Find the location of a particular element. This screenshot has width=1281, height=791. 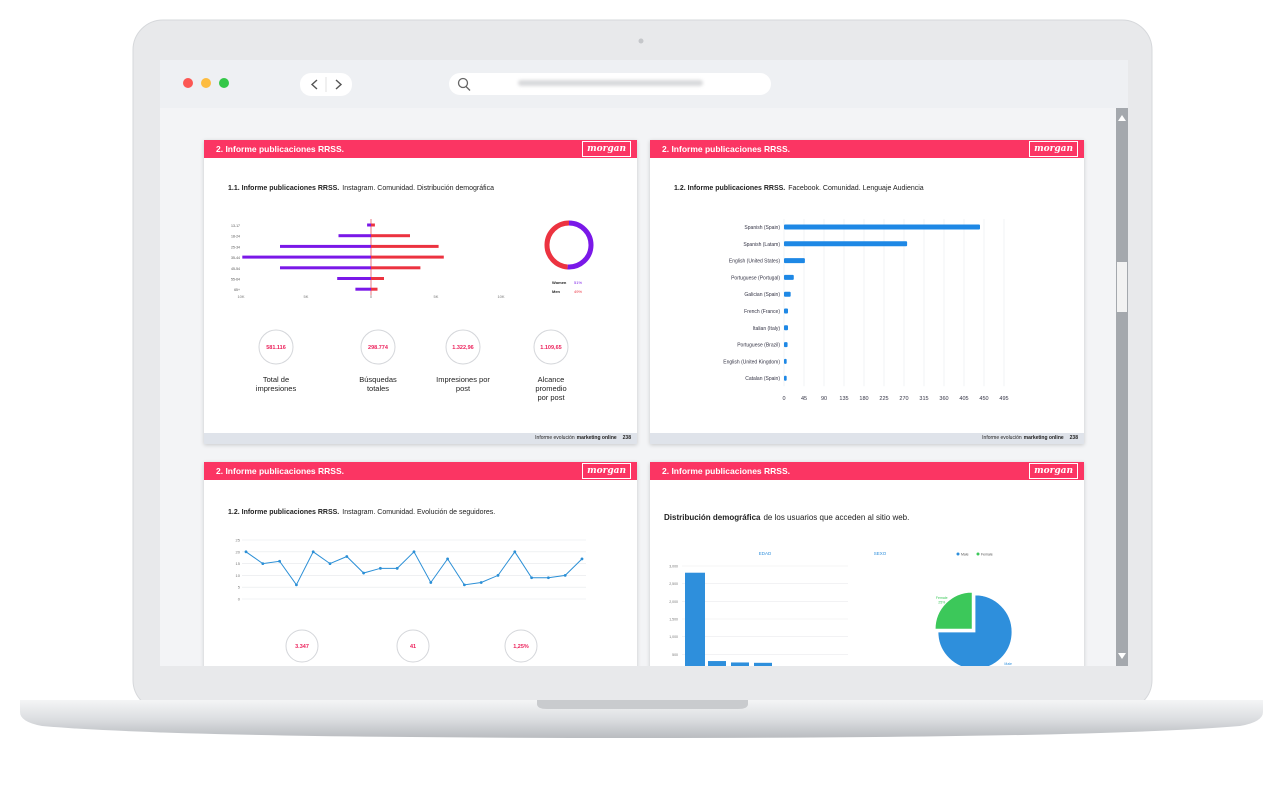

x-tick-label: 90 is located at coordinates (824, 399).